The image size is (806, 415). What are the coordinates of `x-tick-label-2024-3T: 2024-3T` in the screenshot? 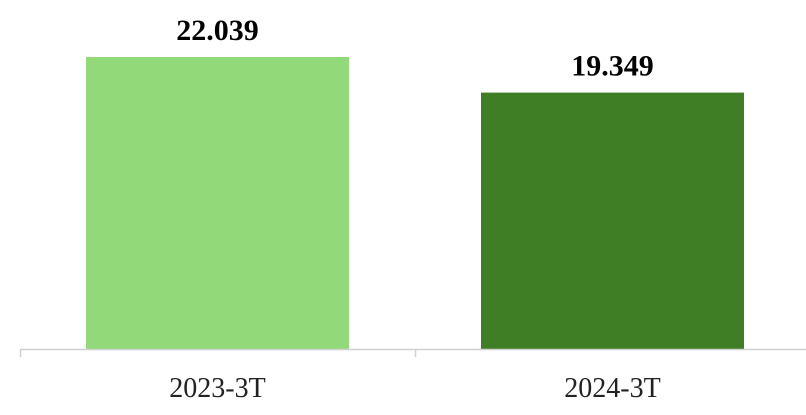 It's located at (612, 388).